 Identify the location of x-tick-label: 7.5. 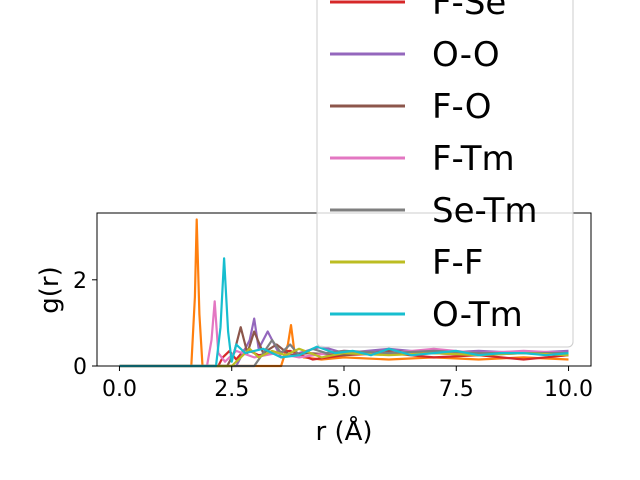
(456, 389).